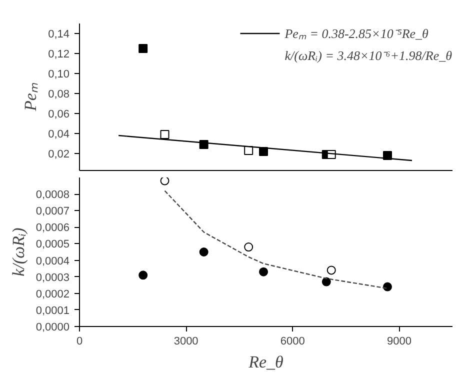  What do you see at coordinates (59, 94) in the screenshot?
I see `y-tick-label: 0,08` at bounding box center [59, 94].